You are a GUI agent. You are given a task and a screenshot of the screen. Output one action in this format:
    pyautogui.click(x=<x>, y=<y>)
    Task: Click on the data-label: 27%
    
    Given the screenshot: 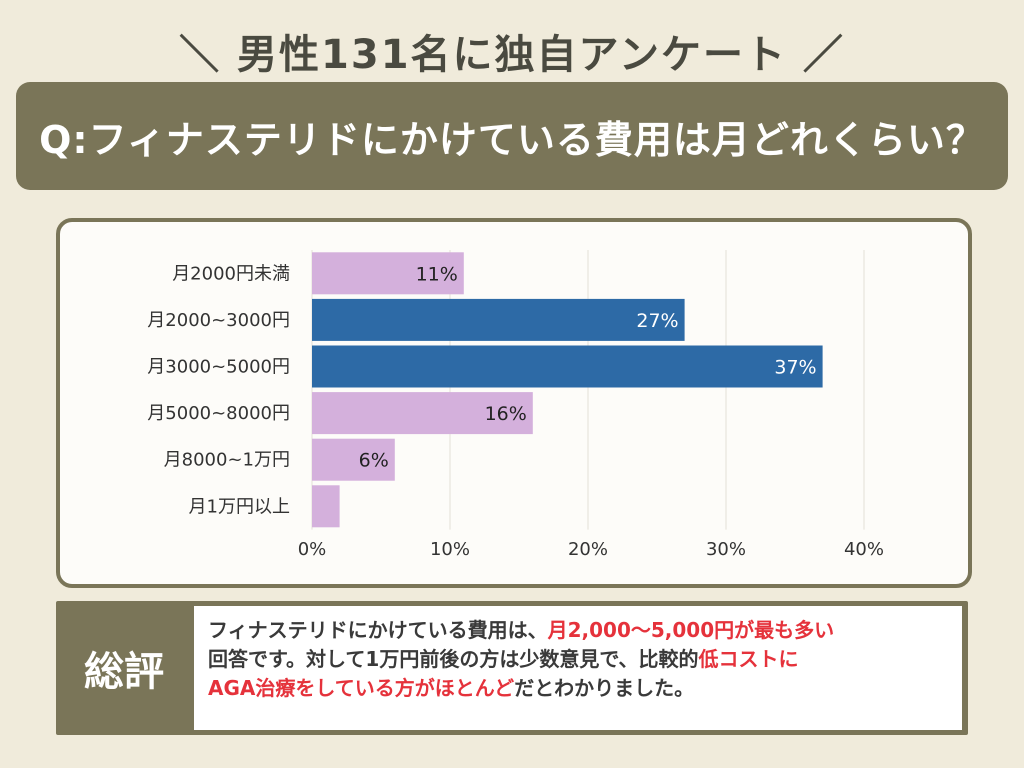 What is the action you would take?
    pyautogui.click(x=657, y=321)
    